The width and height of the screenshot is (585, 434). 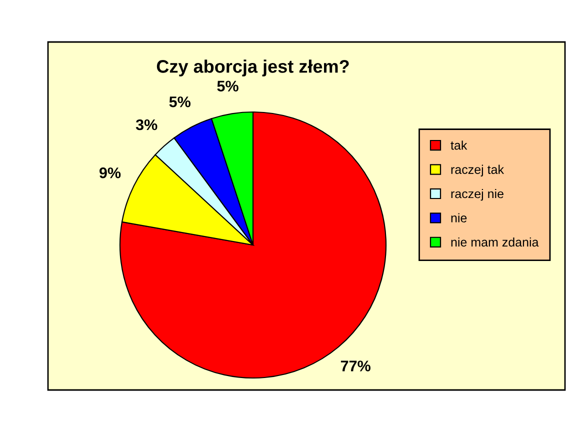 I want to click on legend-label: nie mam zdania, so click(x=495, y=242).